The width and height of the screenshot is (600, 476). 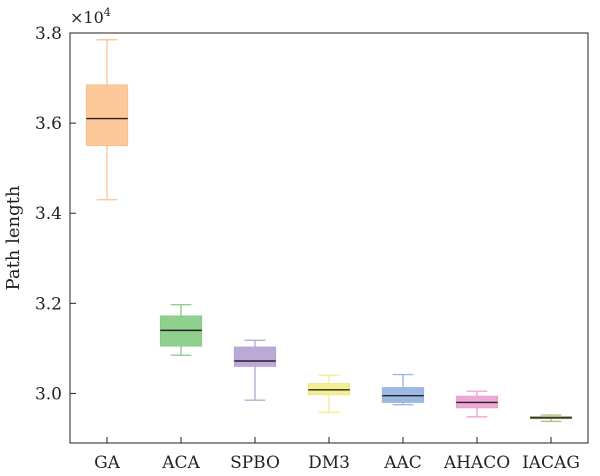 I want to click on x-tick-label: ACA, so click(x=180, y=463).